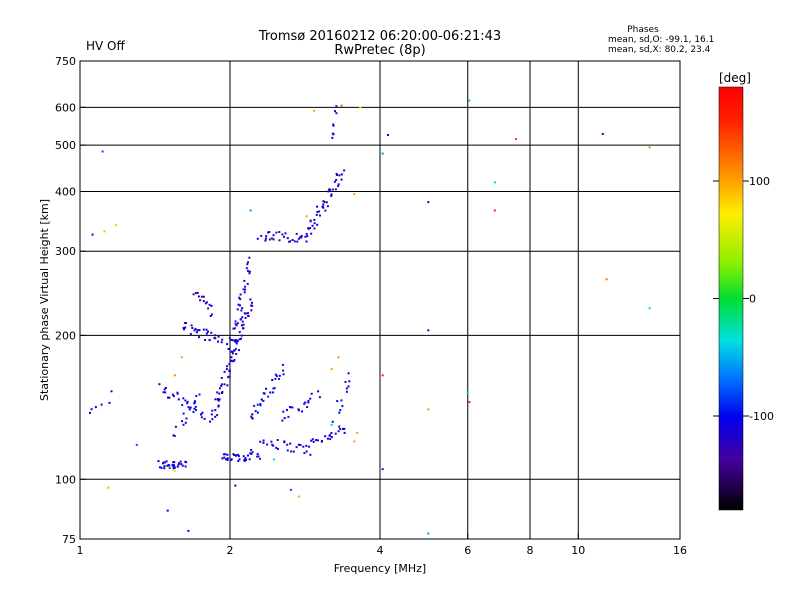  What do you see at coordinates (379, 36) in the screenshot?
I see `chart-title-line-1: Tromsø 20160212 06:20:00-06:21:43` at bounding box center [379, 36].